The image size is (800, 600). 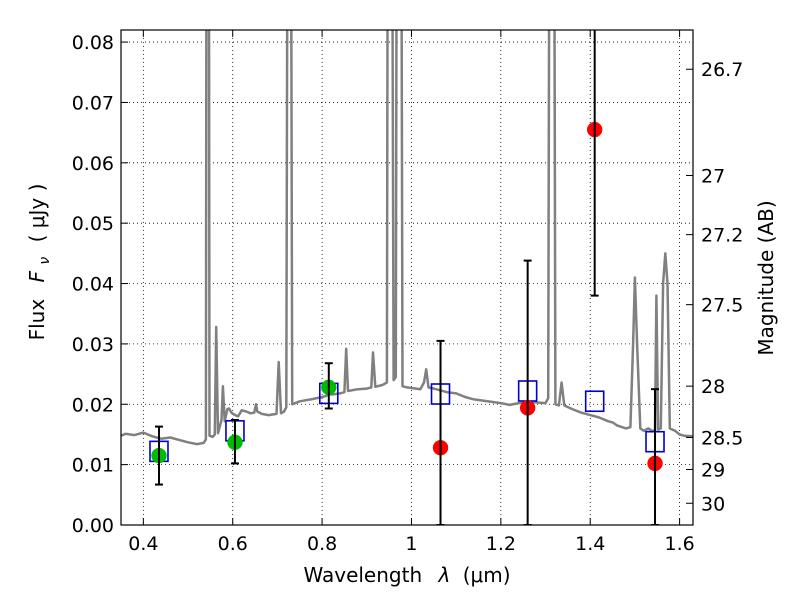 I want to click on right-tick-label: 28, so click(x=713, y=387).